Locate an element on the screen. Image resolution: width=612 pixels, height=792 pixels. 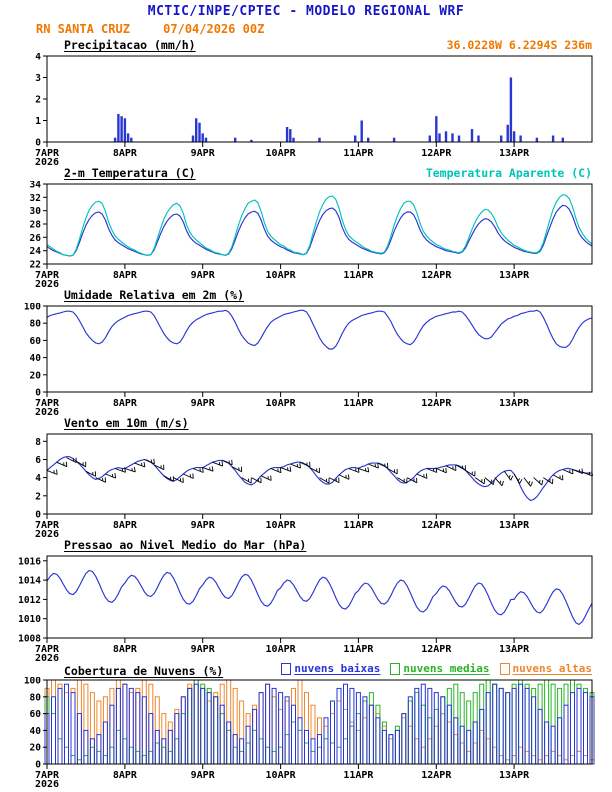
svg-text: 26 is located at coordinates (36, 238).